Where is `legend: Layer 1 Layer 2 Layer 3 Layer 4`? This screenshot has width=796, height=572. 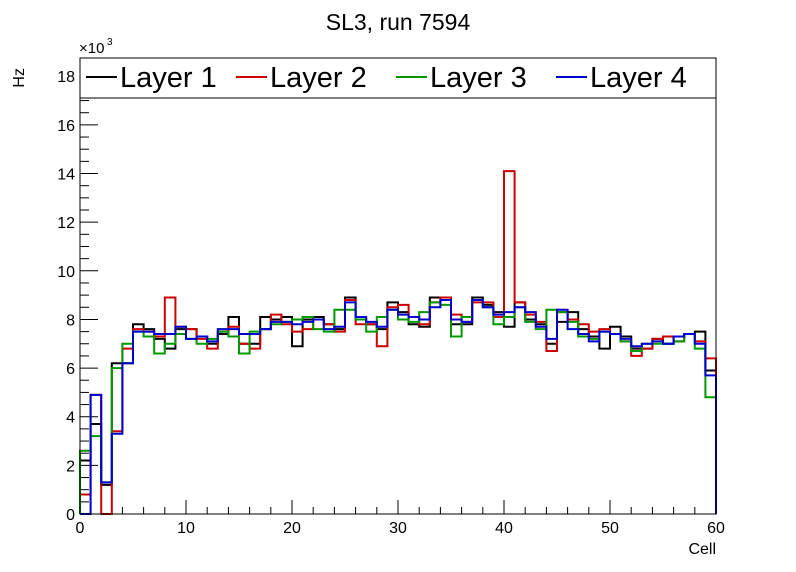 legend: Layer 1 Layer 2 Layer 3 Layer 4 is located at coordinates (398, 78).